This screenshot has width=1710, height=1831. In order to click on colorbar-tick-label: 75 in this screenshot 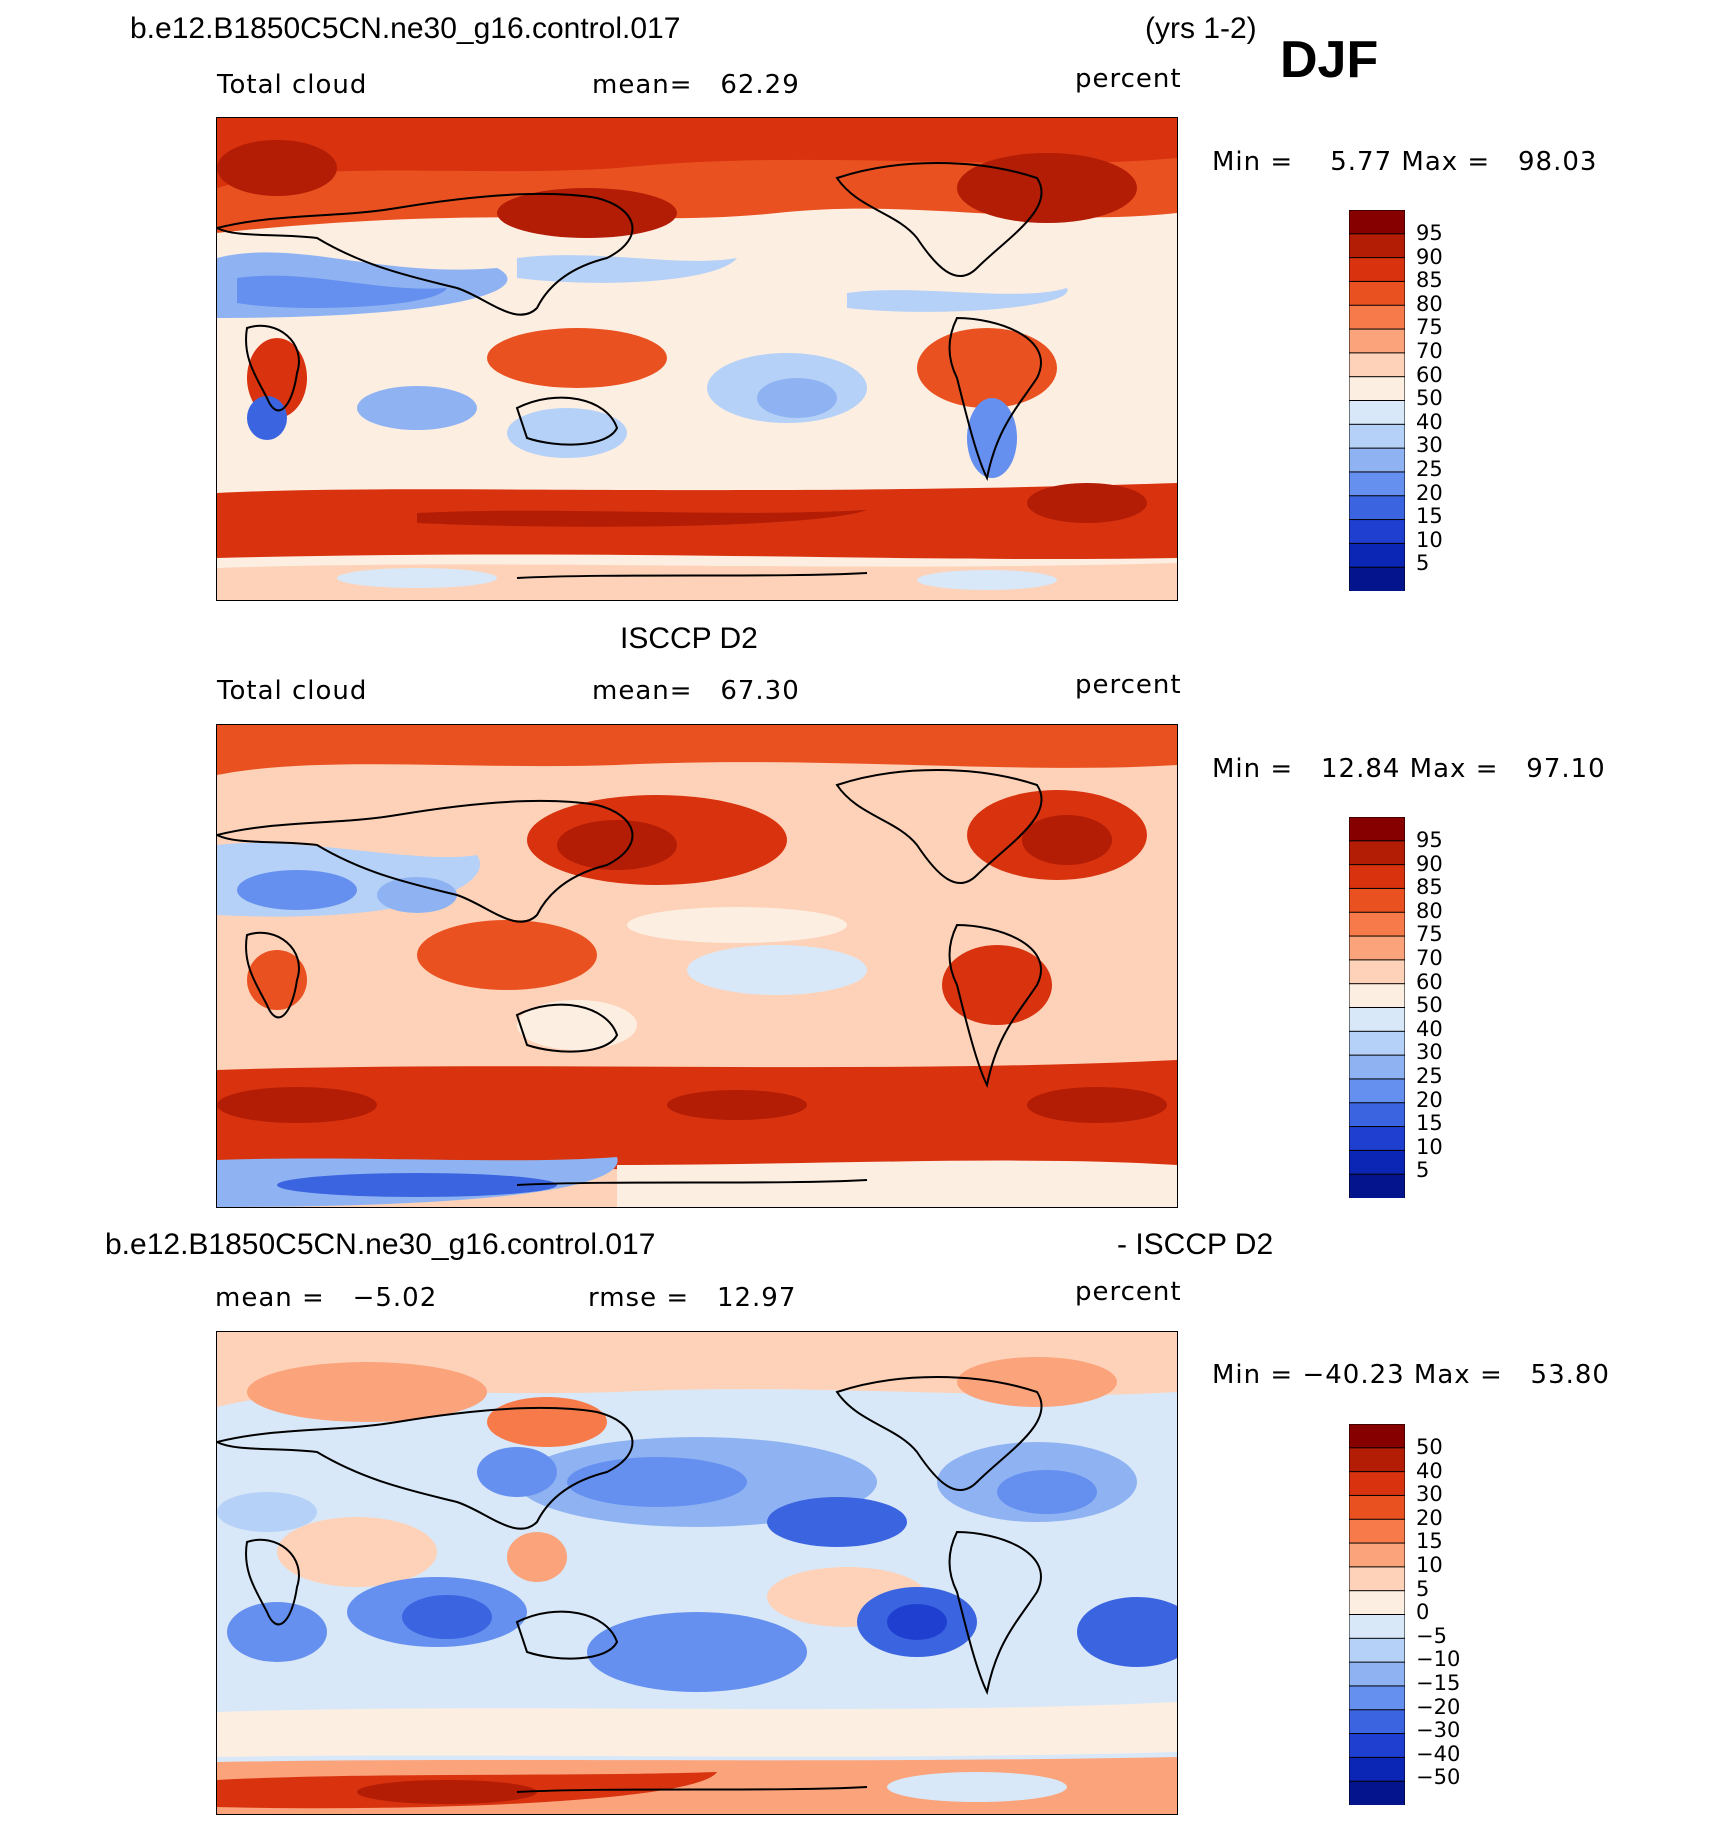, I will do `click(1429, 934)`.